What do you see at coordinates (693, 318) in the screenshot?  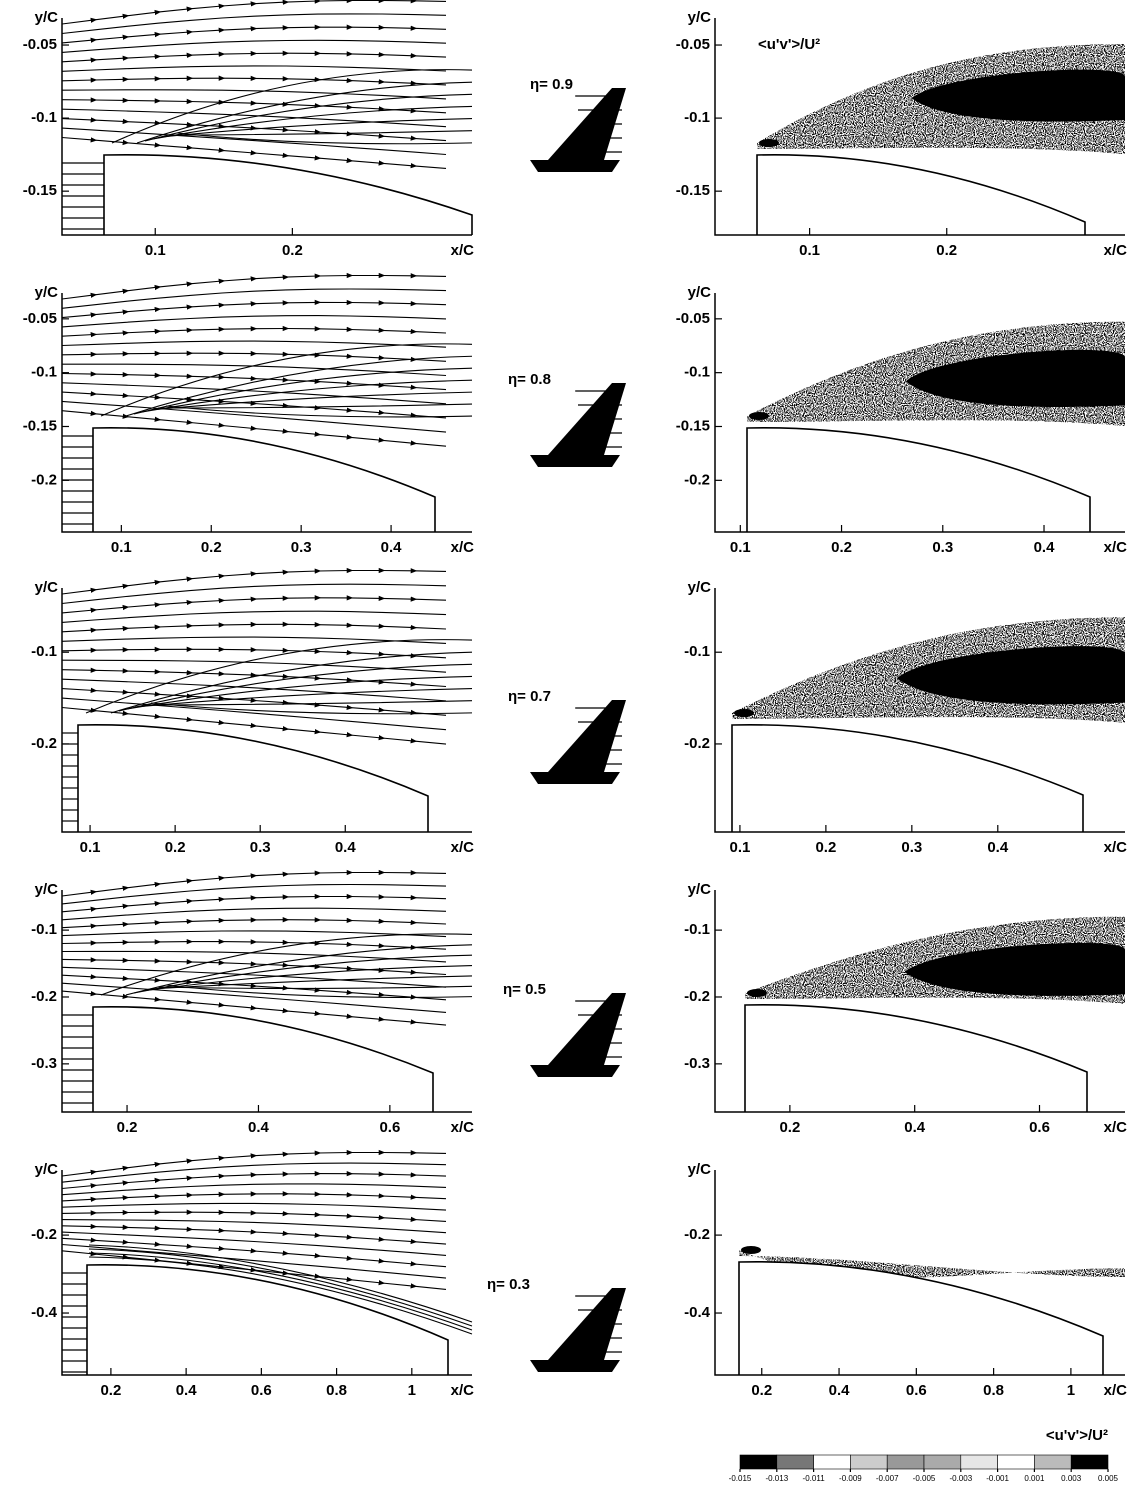 I see `y-tick-label: -0.05` at bounding box center [693, 318].